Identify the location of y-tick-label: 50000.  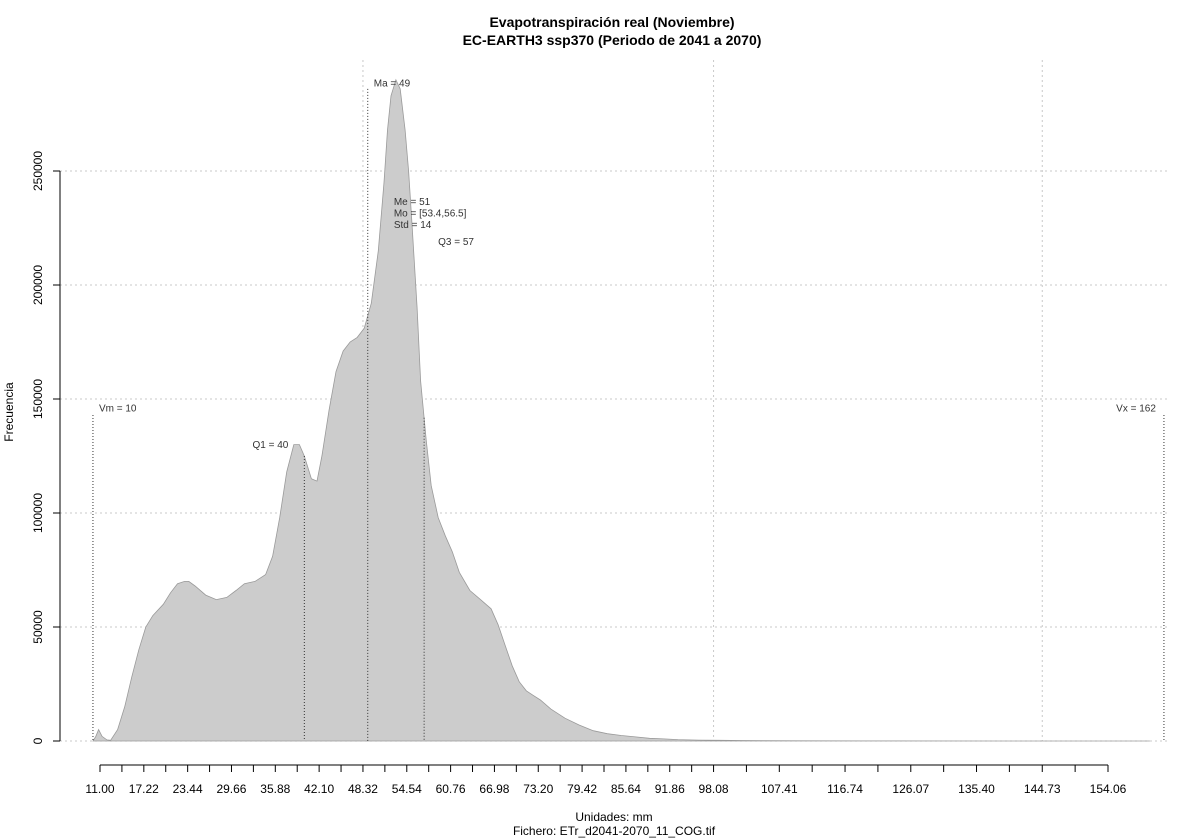
(38, 627).